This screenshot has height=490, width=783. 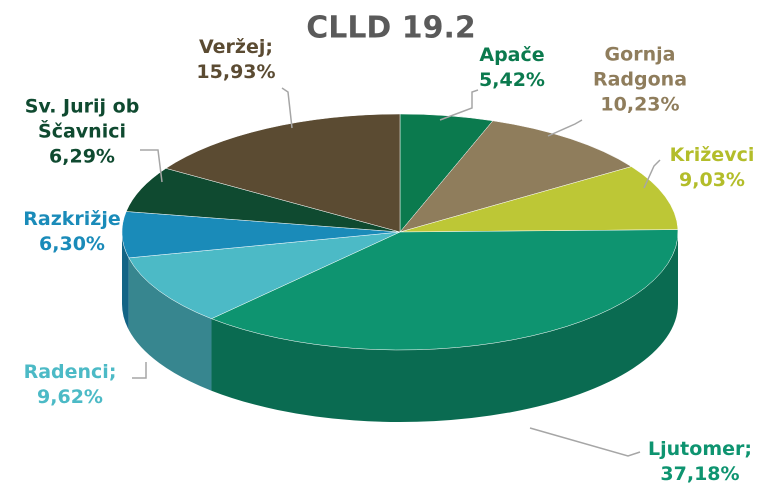 I want to click on category-label: Križevci, so click(x=712, y=155).